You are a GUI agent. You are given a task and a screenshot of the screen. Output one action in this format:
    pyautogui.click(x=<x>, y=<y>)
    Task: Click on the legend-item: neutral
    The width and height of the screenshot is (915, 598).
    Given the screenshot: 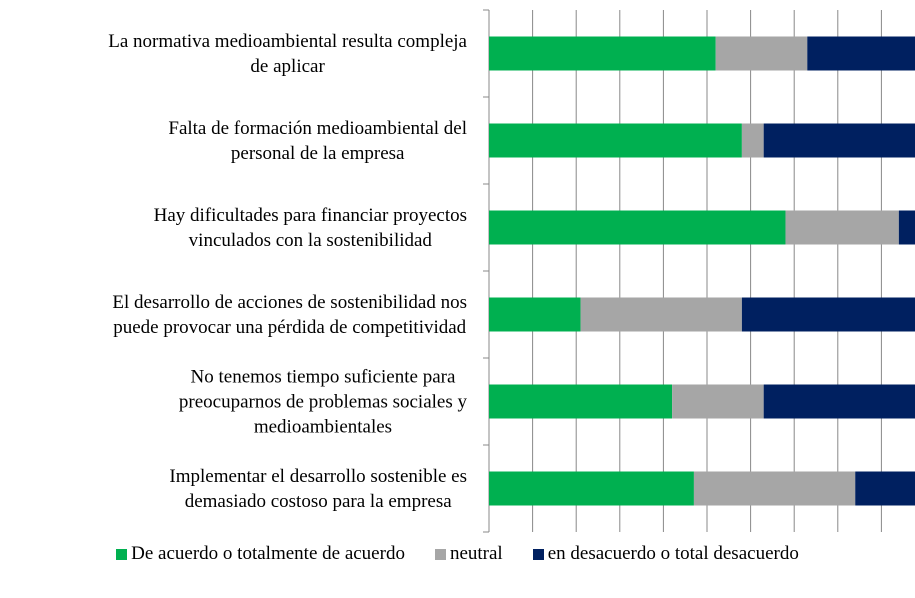 What is the action you would take?
    pyautogui.click(x=468, y=554)
    